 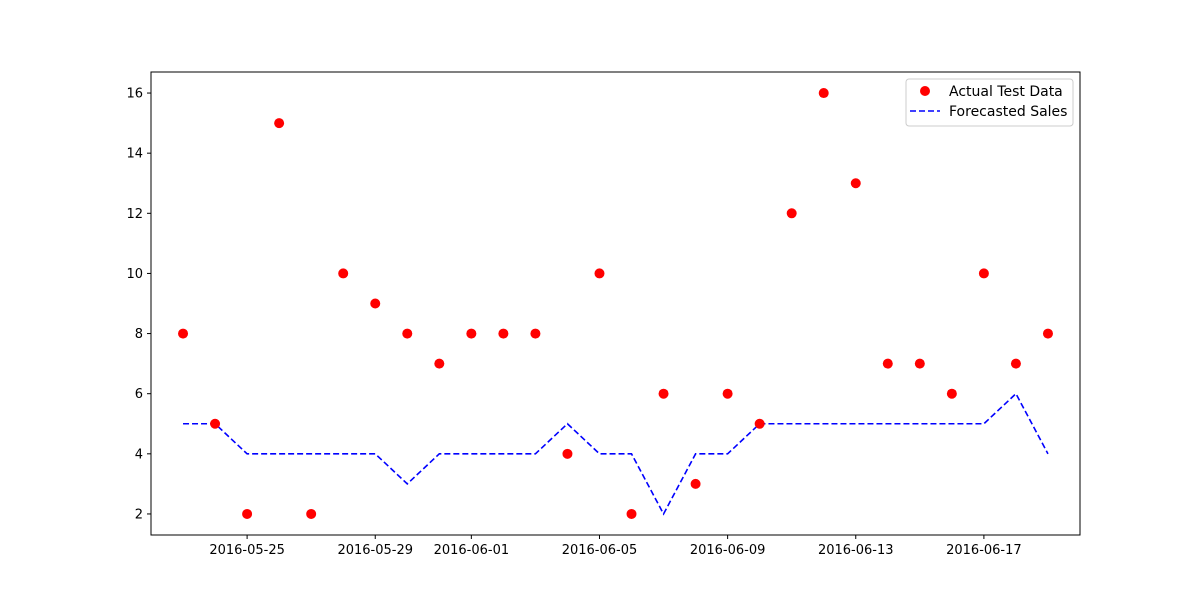 What do you see at coordinates (856, 550) in the screenshot?
I see `x-tick-label: 2016-06-13` at bounding box center [856, 550].